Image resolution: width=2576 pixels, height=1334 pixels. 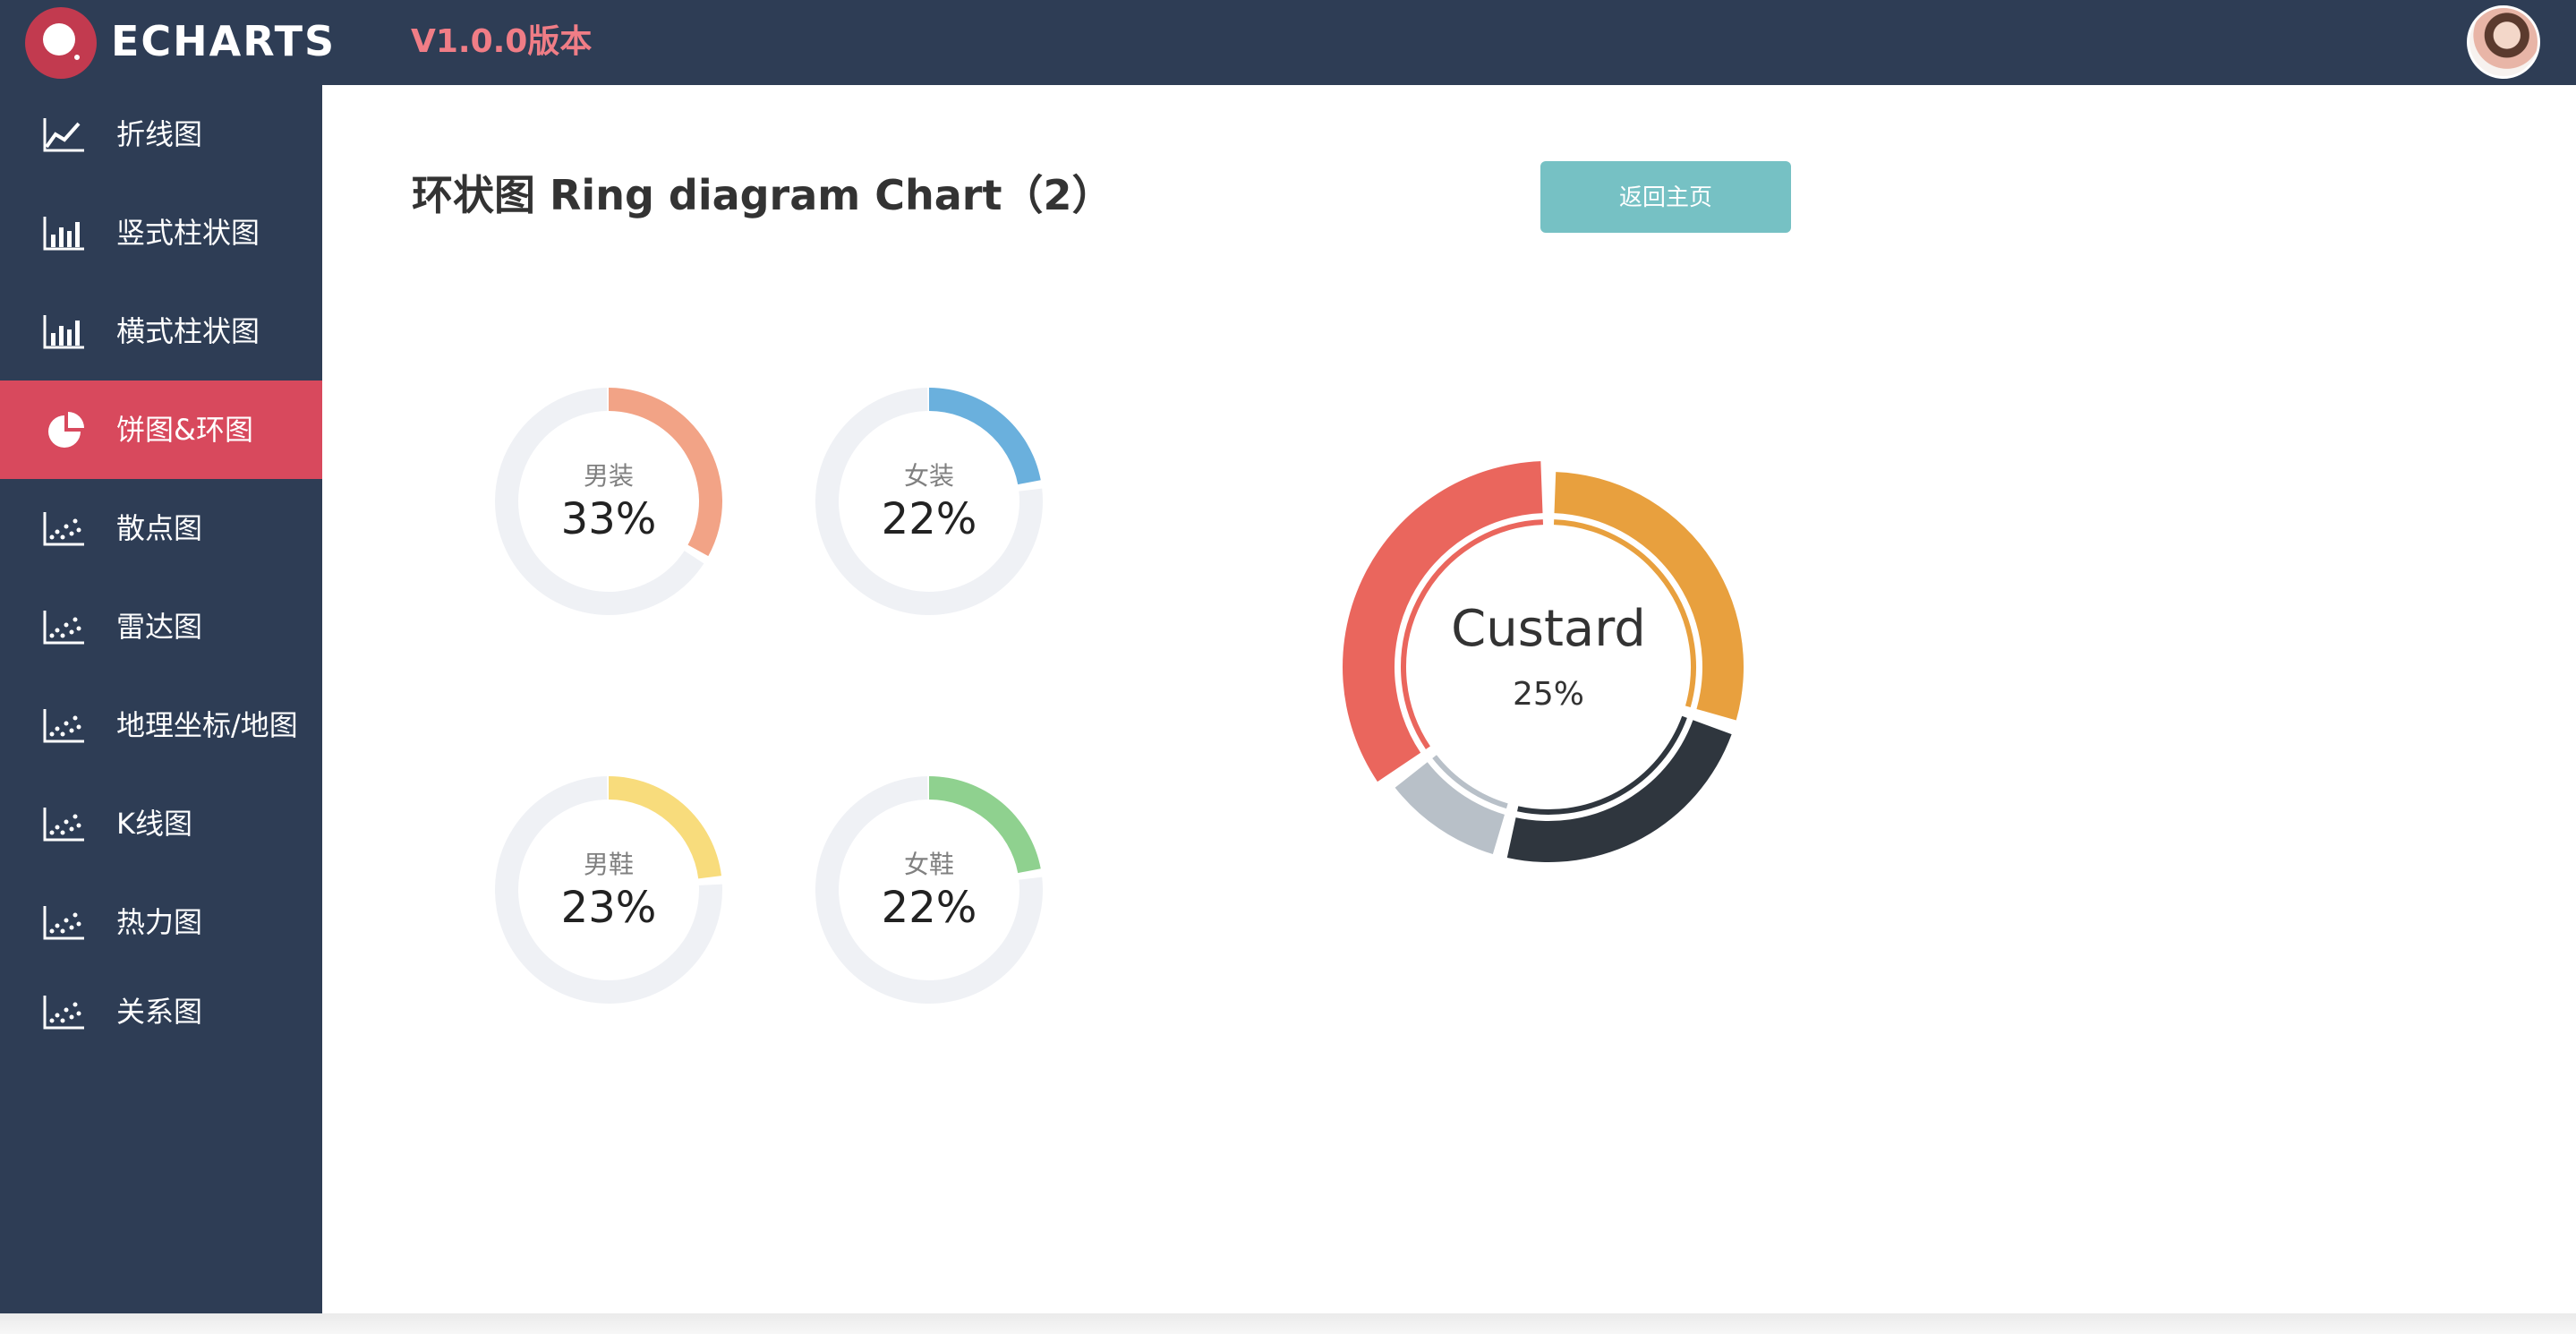 What do you see at coordinates (928, 864) in the screenshot?
I see `ring-label: 女鞋` at bounding box center [928, 864].